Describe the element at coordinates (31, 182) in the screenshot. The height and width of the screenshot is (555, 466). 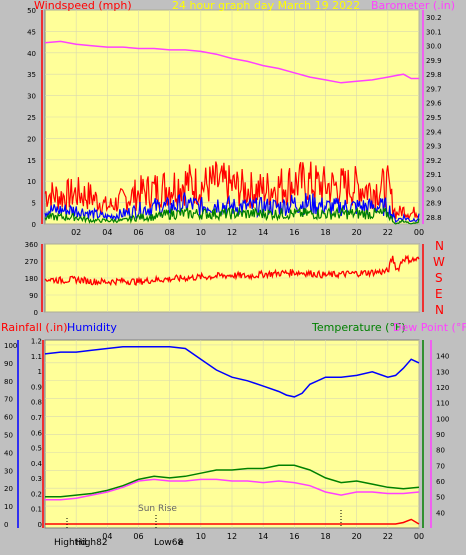
I see `tick-label-windspeed: 10` at that location.